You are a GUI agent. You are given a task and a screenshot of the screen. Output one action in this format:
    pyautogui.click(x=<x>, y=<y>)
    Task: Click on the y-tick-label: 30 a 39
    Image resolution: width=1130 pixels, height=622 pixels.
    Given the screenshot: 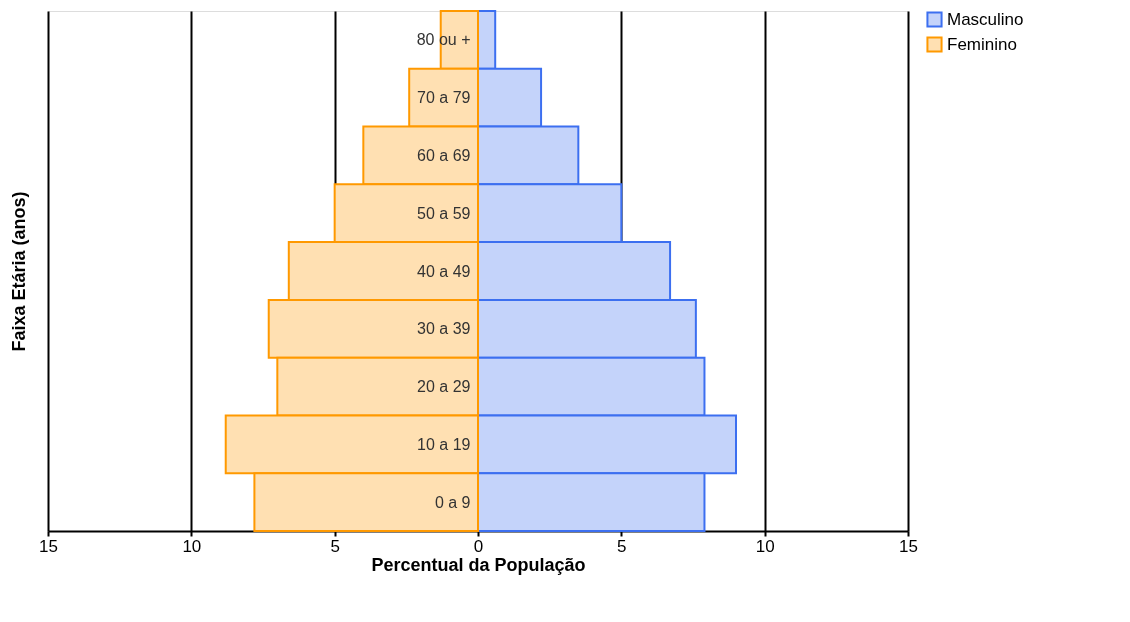 What is the action you would take?
    pyautogui.click(x=444, y=329)
    